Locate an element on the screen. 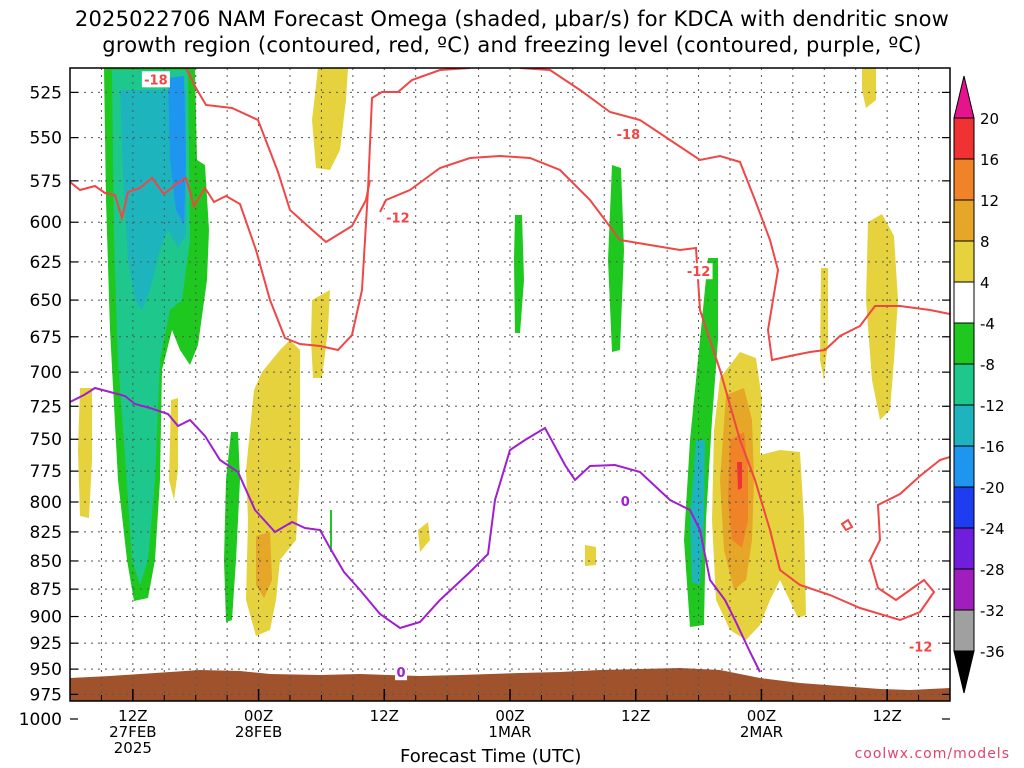 This screenshot has height=768, width=1024. colorbar-label: -4 is located at coordinates (987, 324).